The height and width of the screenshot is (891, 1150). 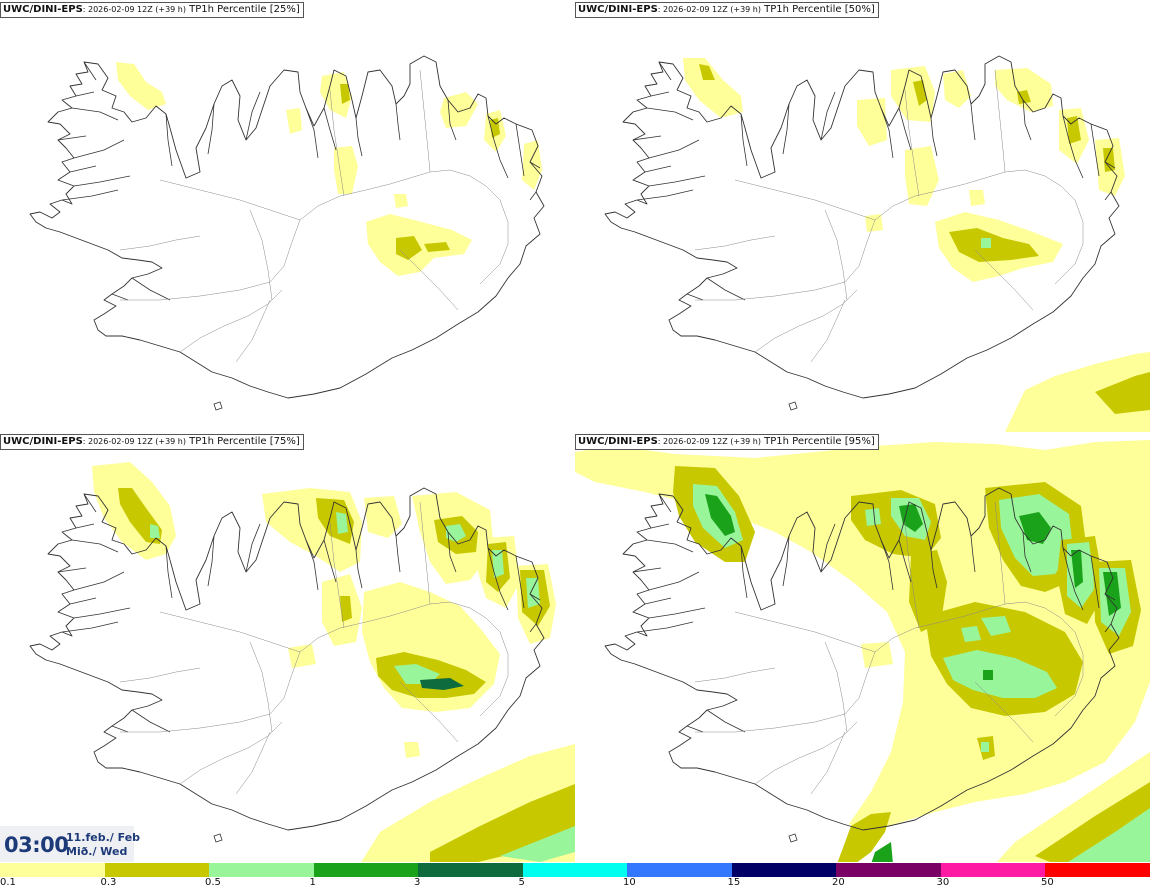 What do you see at coordinates (709, 441) in the screenshot?
I see `run-time: : 2026-02-09 12Z (+39 h)` at bounding box center [709, 441].